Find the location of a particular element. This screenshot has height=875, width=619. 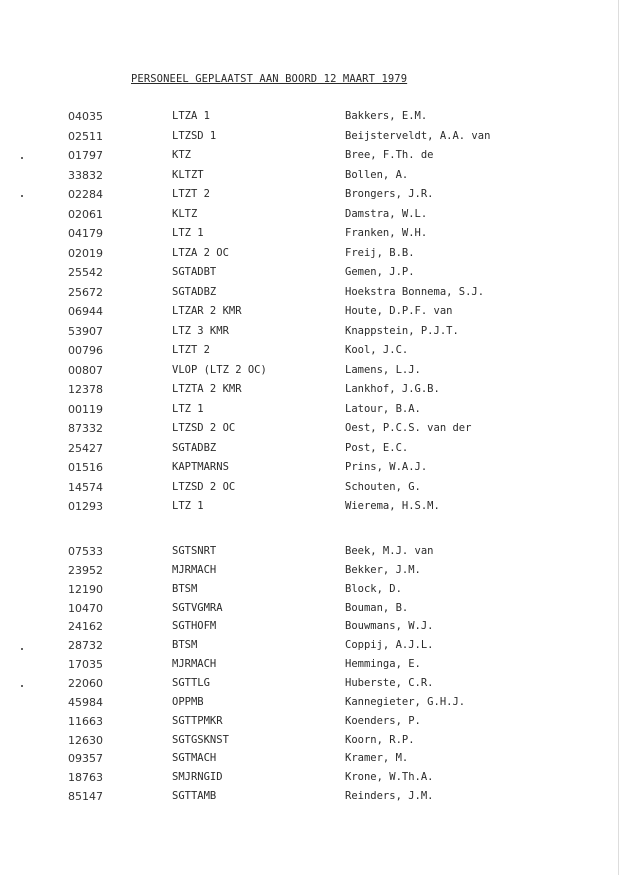

person-name: Bouman, B. is located at coordinates (377, 607).